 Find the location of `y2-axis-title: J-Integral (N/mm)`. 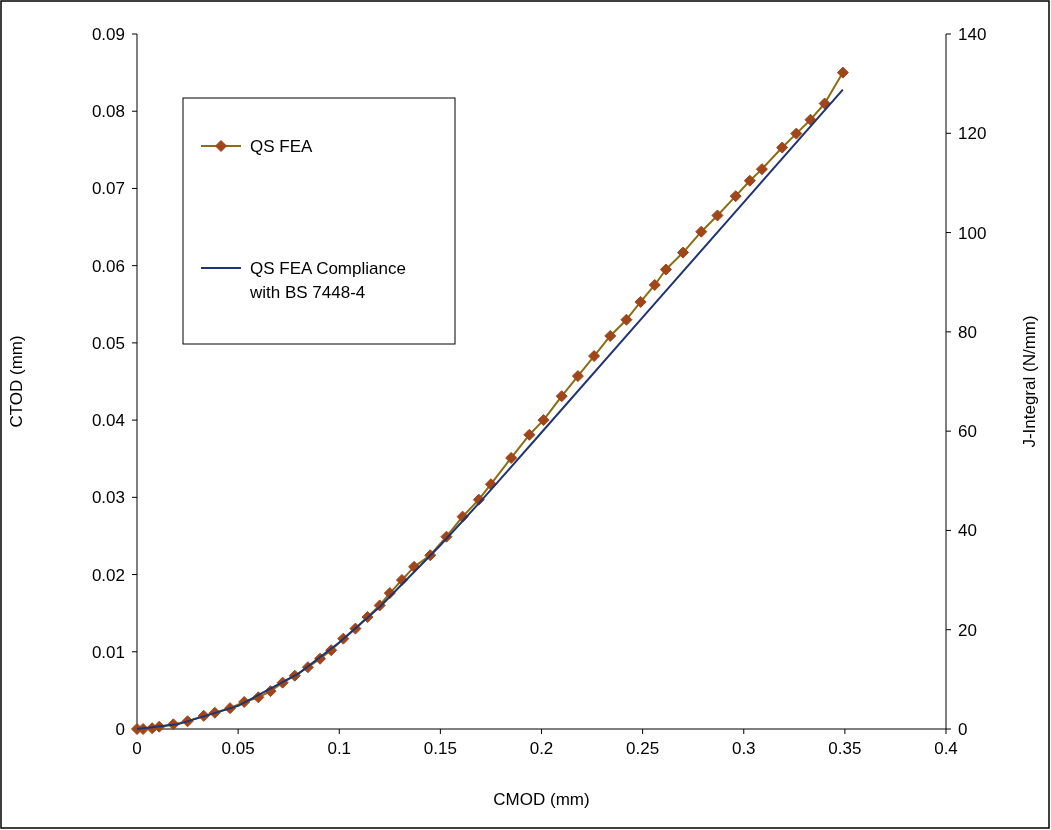

y2-axis-title: J-Integral (N/mm) is located at coordinates (1029, 381).